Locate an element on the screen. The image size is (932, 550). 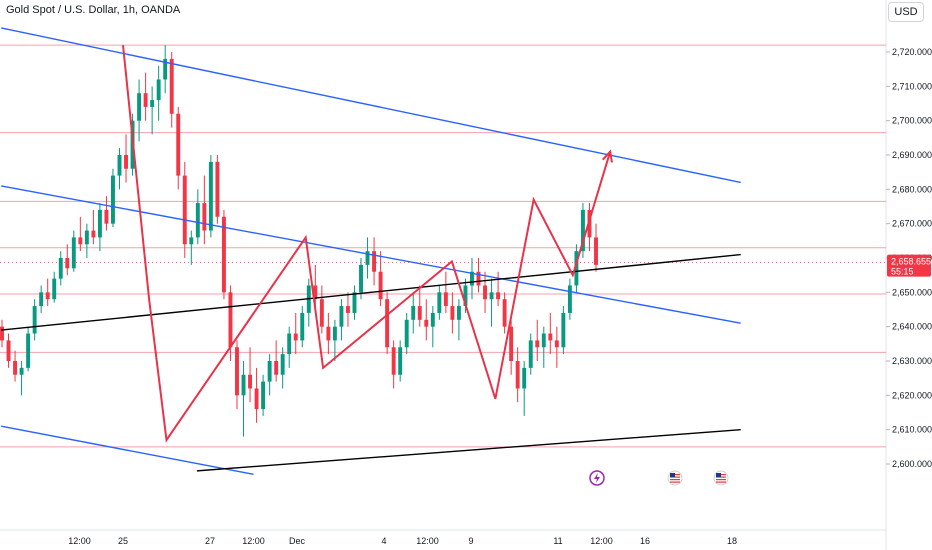
last-price-label: 2,658.655 is located at coordinates (911, 262).